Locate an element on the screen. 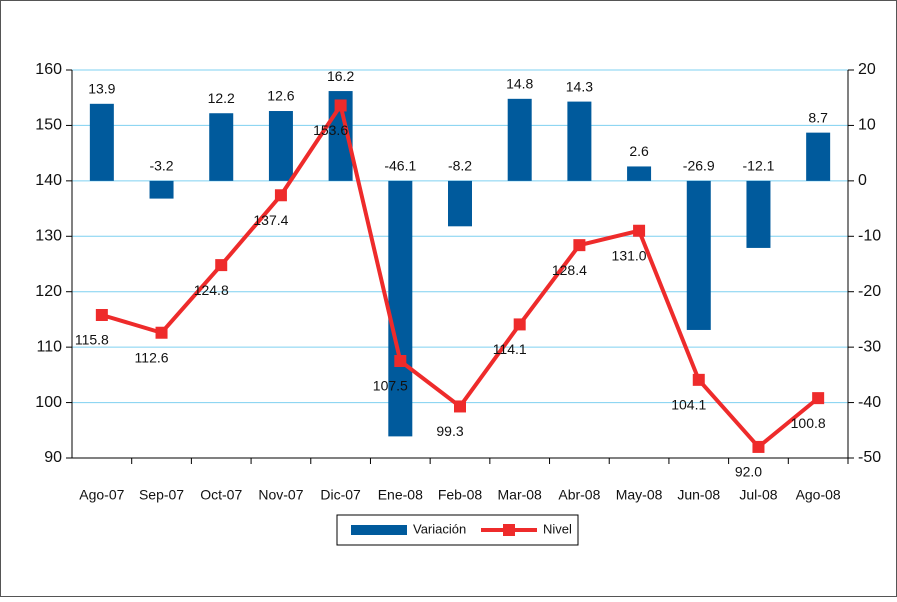 This screenshot has height=602, width=897. x-tick-label: May-08 is located at coordinates (639, 495).